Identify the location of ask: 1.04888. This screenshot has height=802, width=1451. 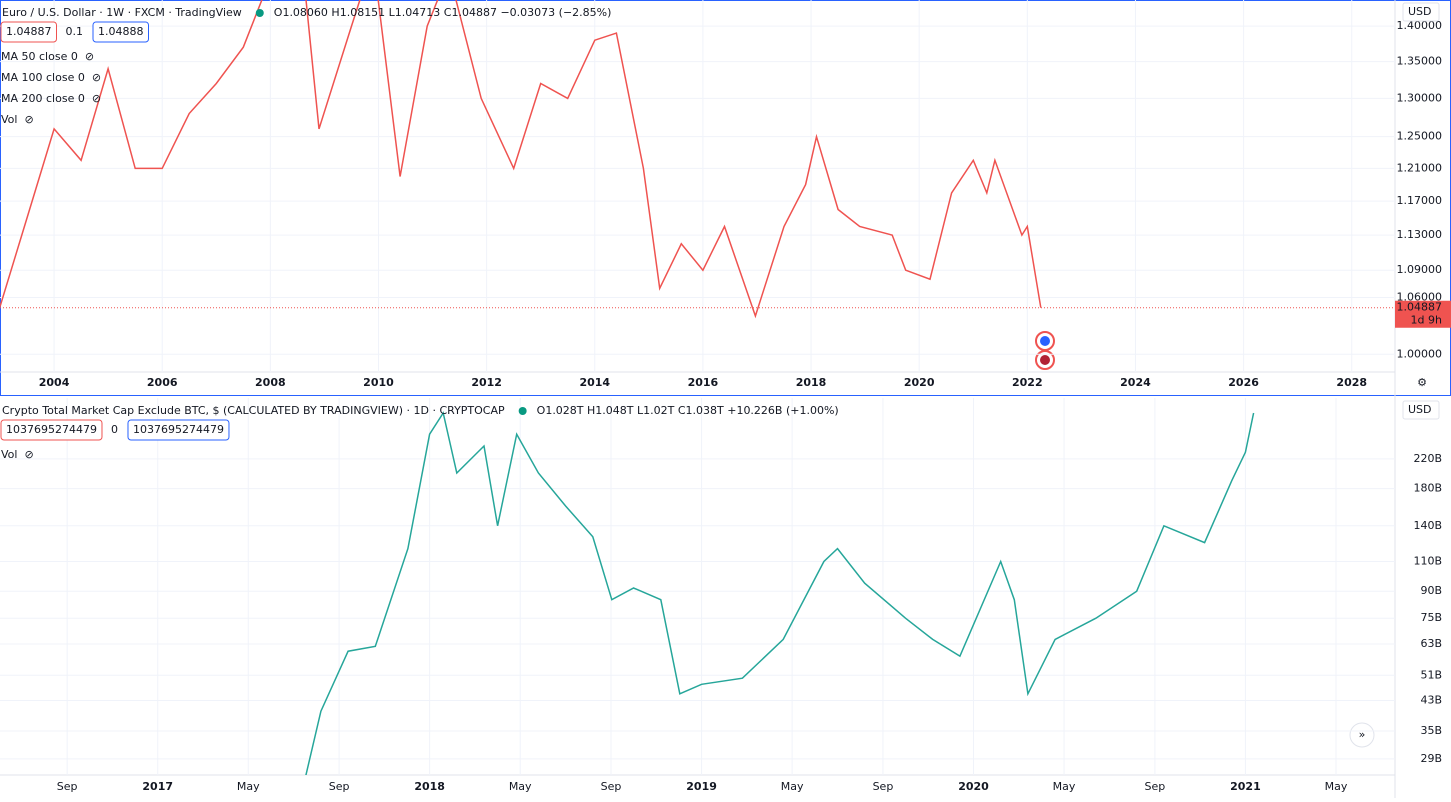
(121, 31).